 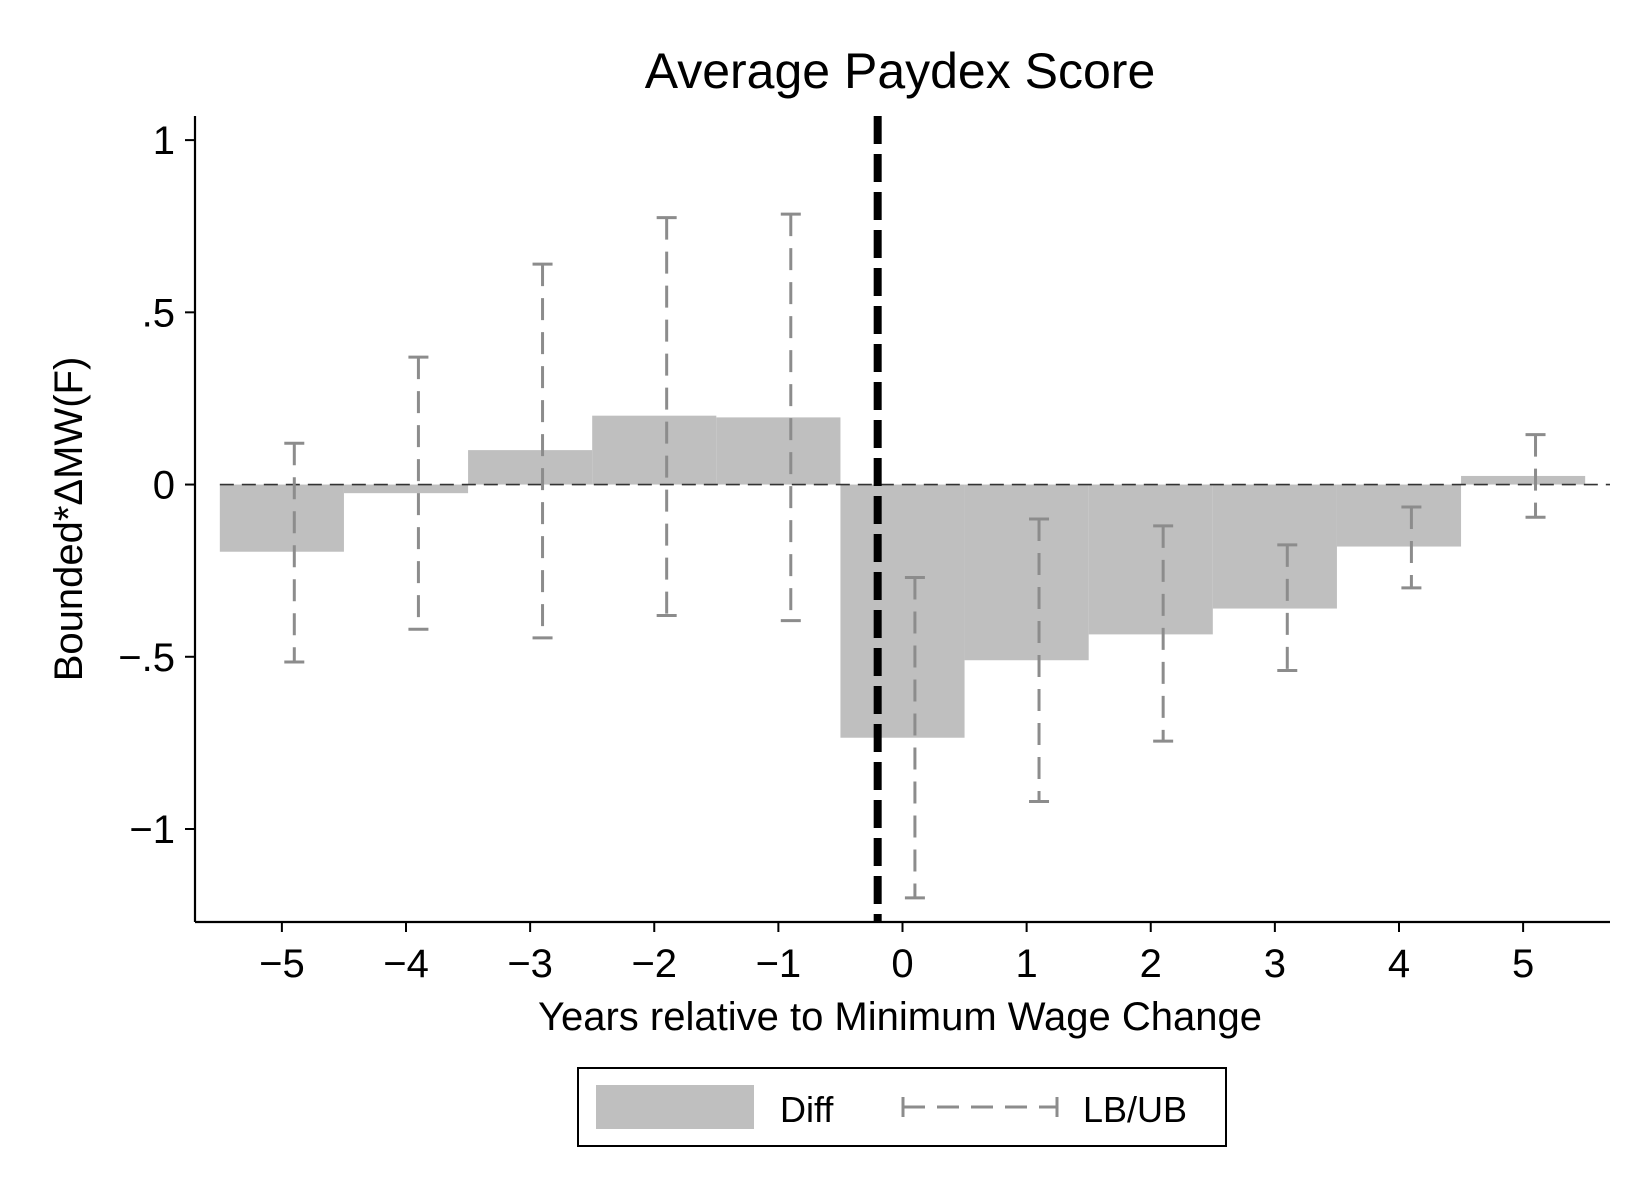 What do you see at coordinates (902, 964) in the screenshot?
I see `x-tick-label: 0` at bounding box center [902, 964].